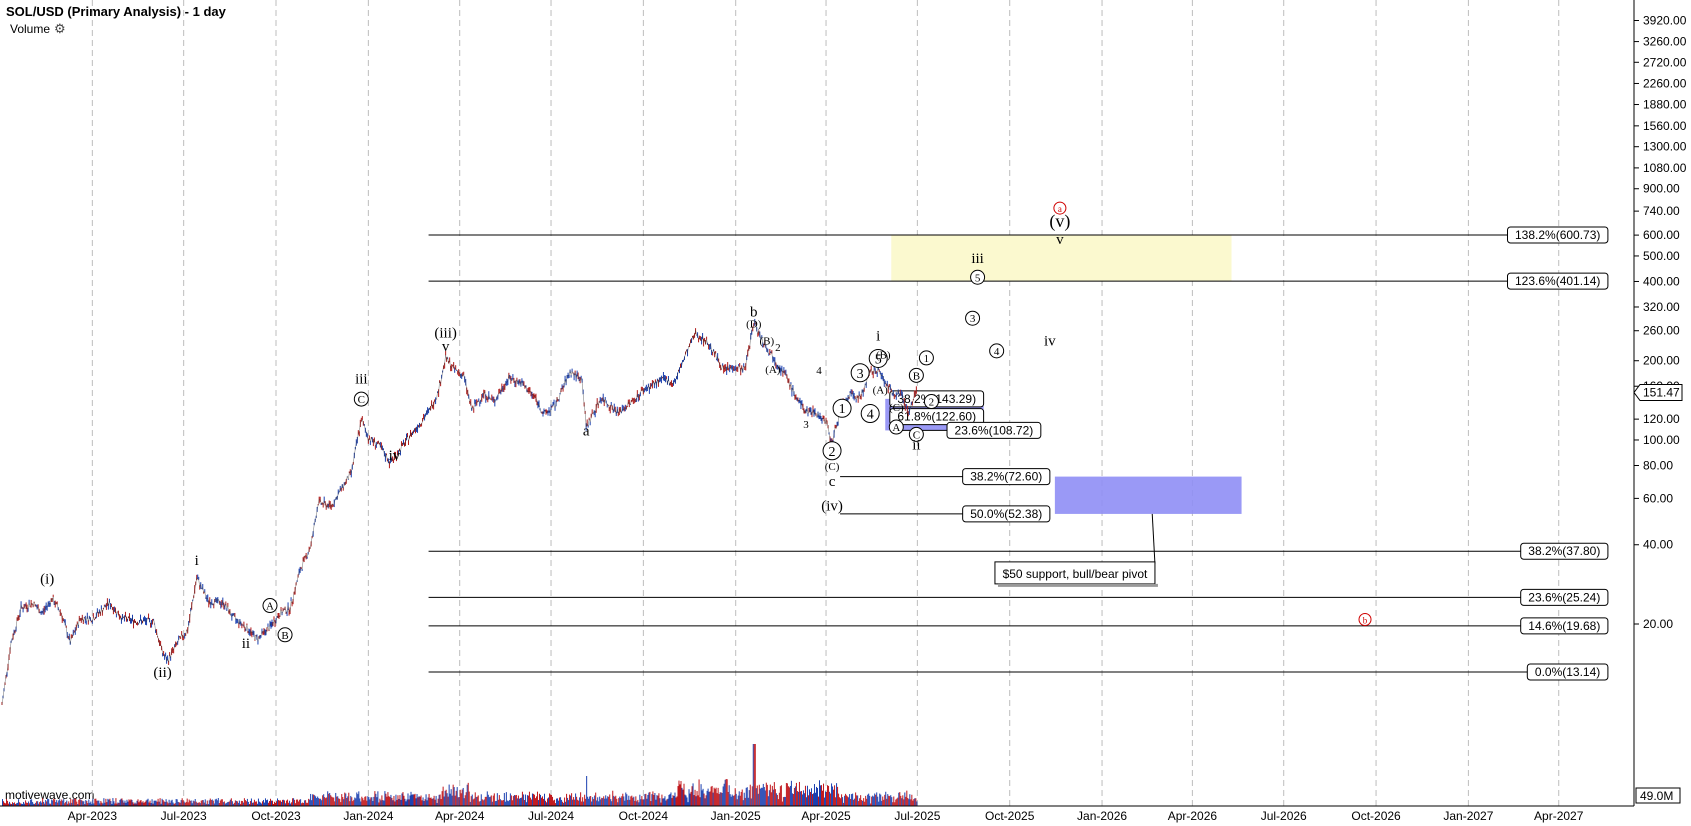  I want to click on fib-label-box, so click(1564, 551).